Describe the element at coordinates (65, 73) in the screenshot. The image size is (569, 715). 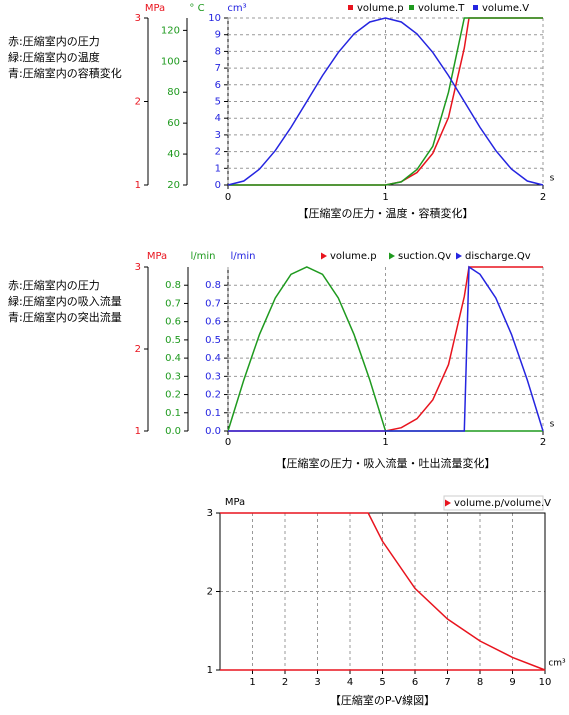
I see `note: 青:圧縮室内の容積変化` at that location.